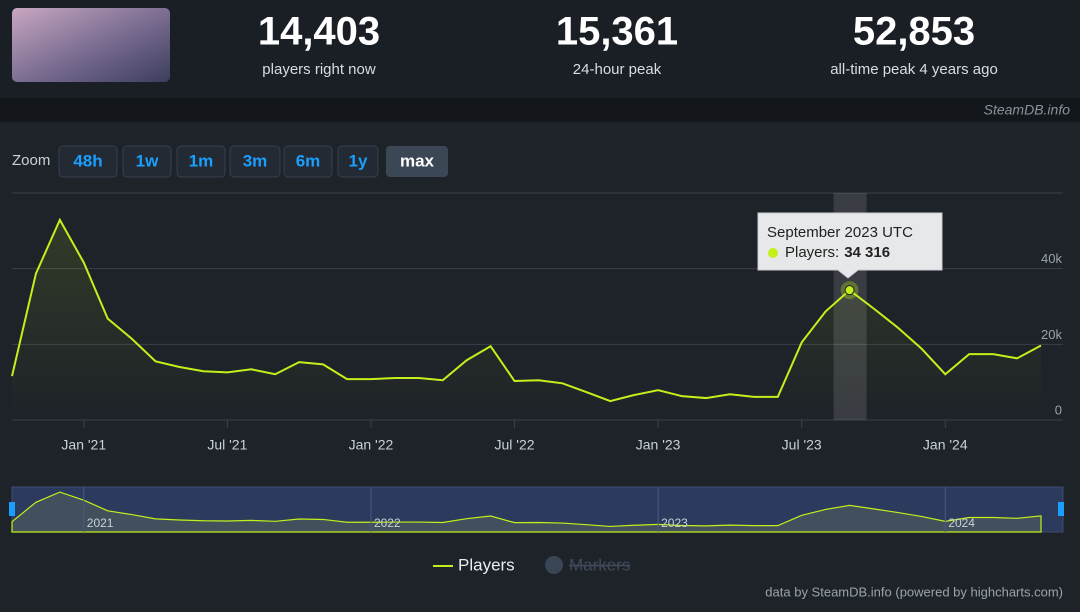  Describe the element at coordinates (526, 512) in the screenshot. I see `navigator-line` at that location.